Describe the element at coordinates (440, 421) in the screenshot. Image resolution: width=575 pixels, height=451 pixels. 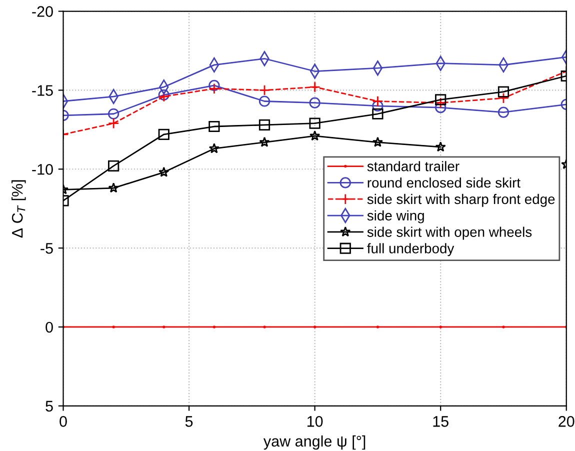
I see `x-tick-label: 15` at that location.